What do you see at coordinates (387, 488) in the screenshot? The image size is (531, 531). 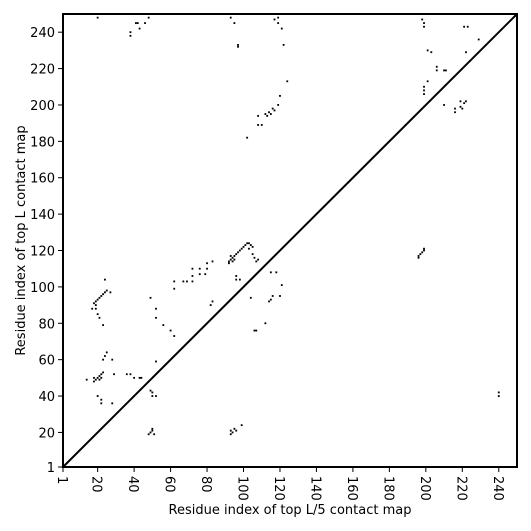 I see `x-tick-label: 180` at bounding box center [387, 488].